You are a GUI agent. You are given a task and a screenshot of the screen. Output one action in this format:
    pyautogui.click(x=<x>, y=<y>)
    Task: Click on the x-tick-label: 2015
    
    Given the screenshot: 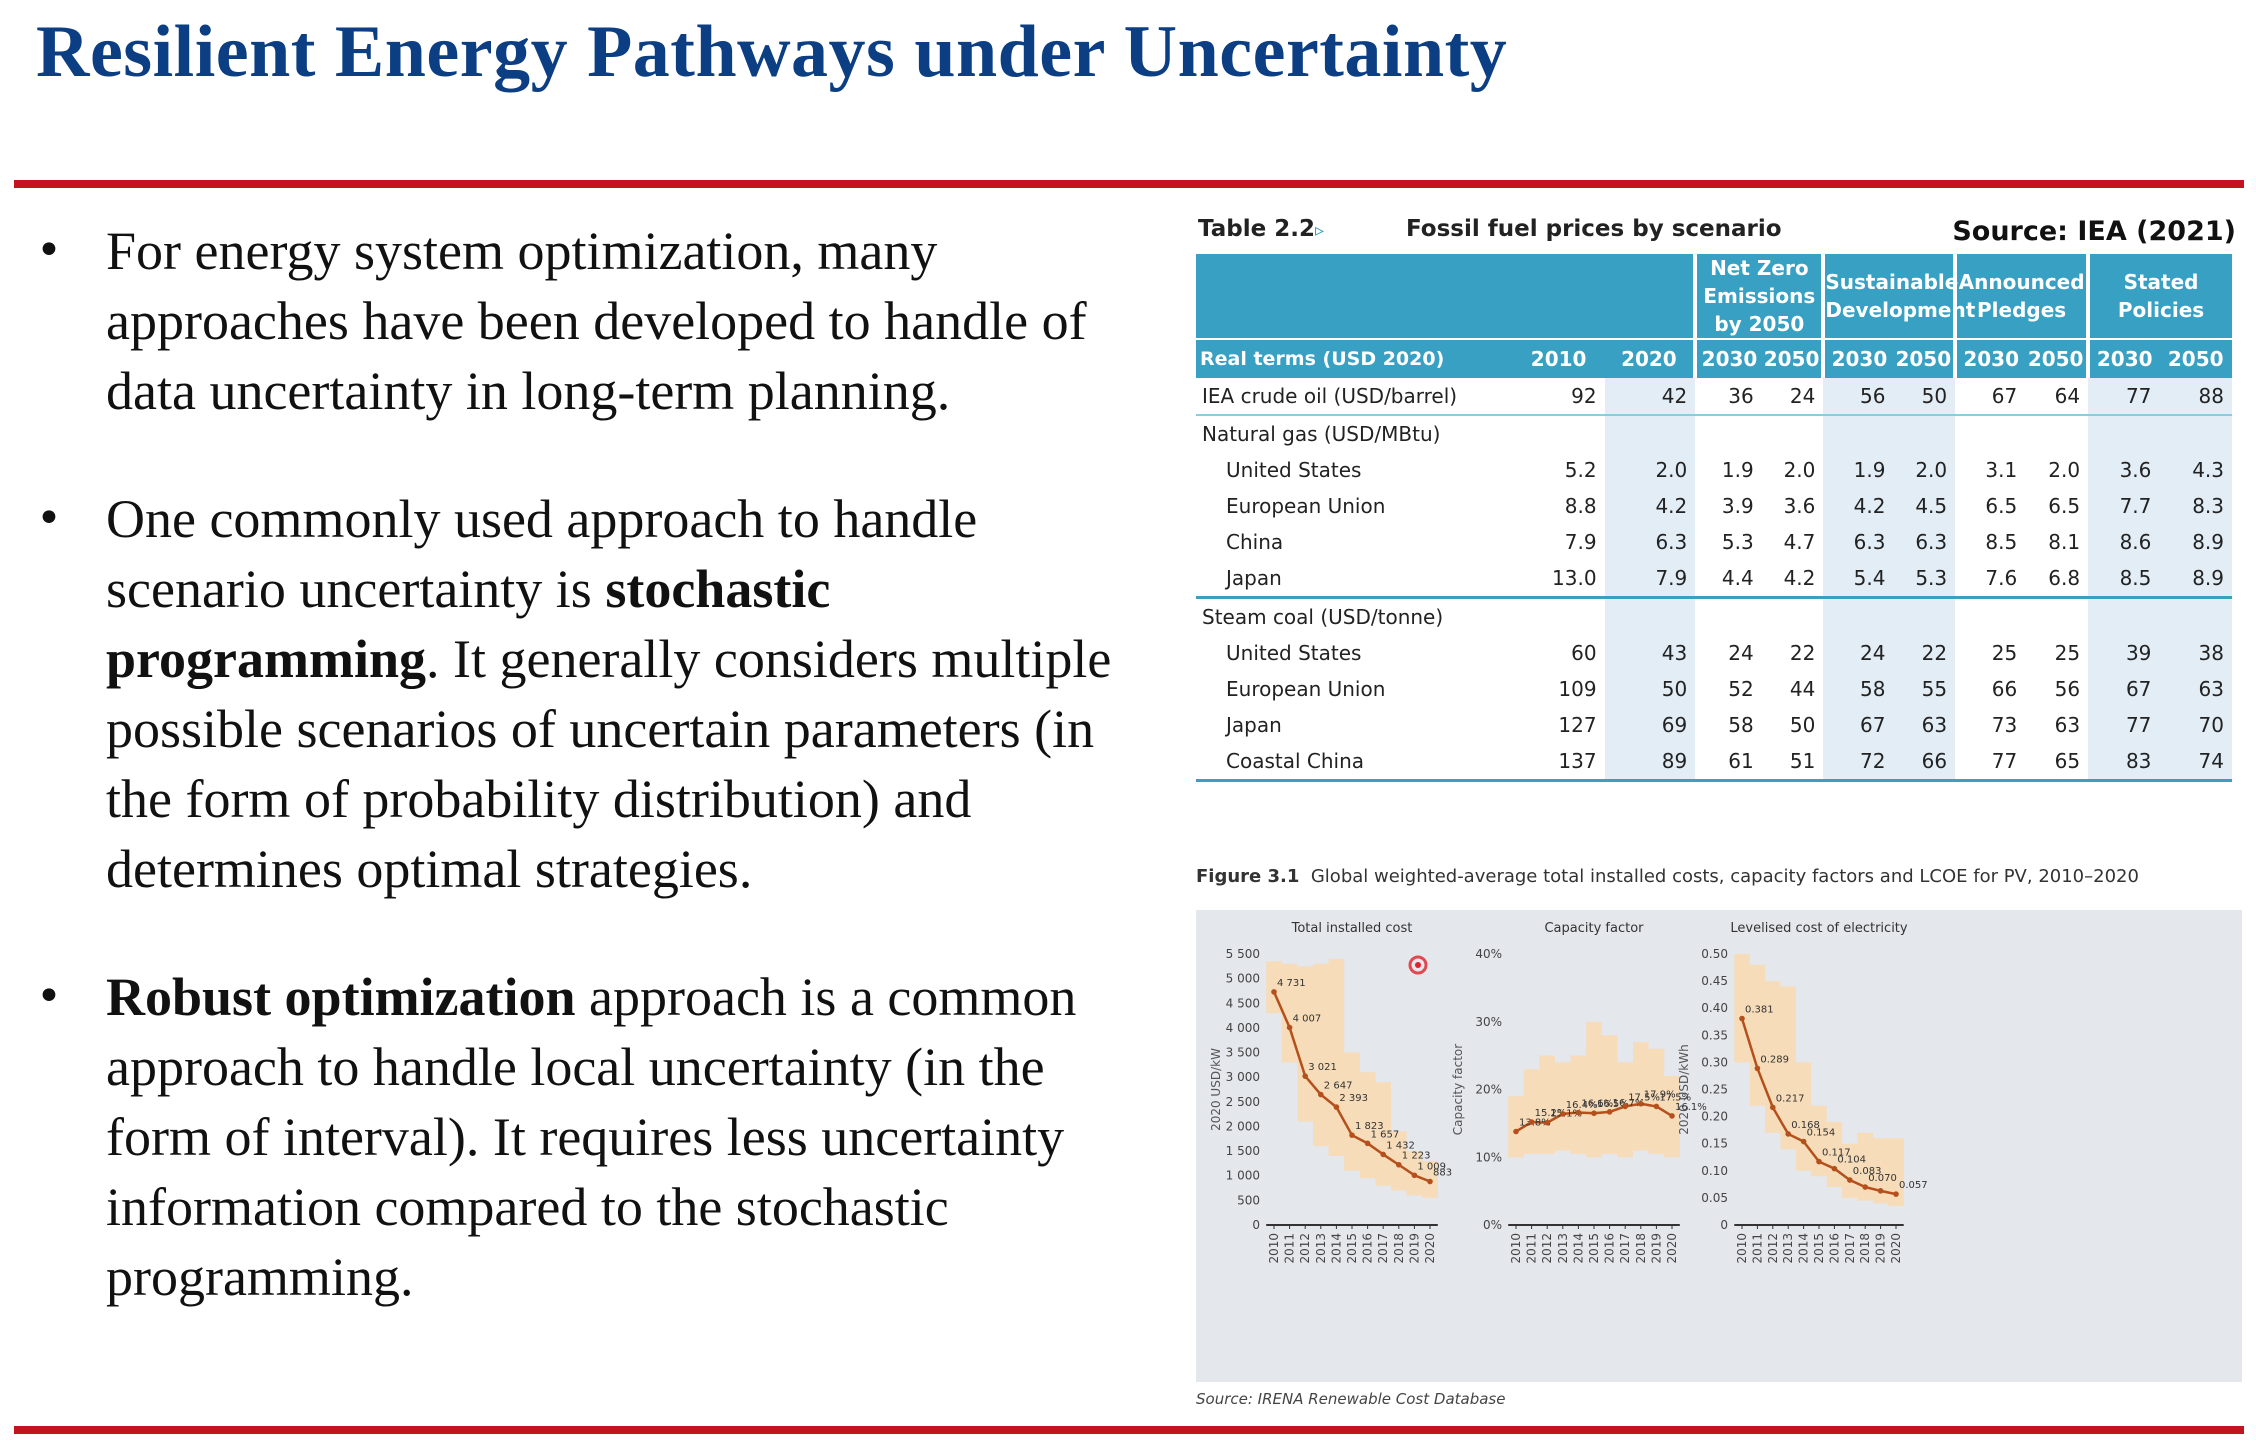 What is the action you would take?
    pyautogui.click(x=1819, y=1248)
    